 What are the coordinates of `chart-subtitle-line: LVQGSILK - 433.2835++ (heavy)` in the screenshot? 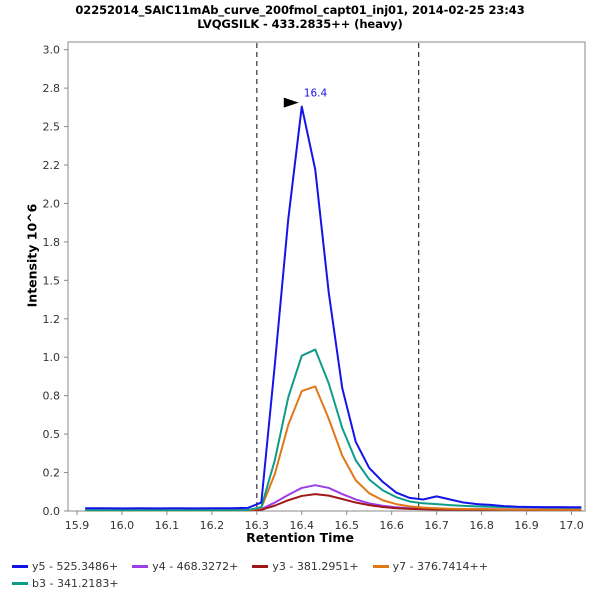 It's located at (300, 24).